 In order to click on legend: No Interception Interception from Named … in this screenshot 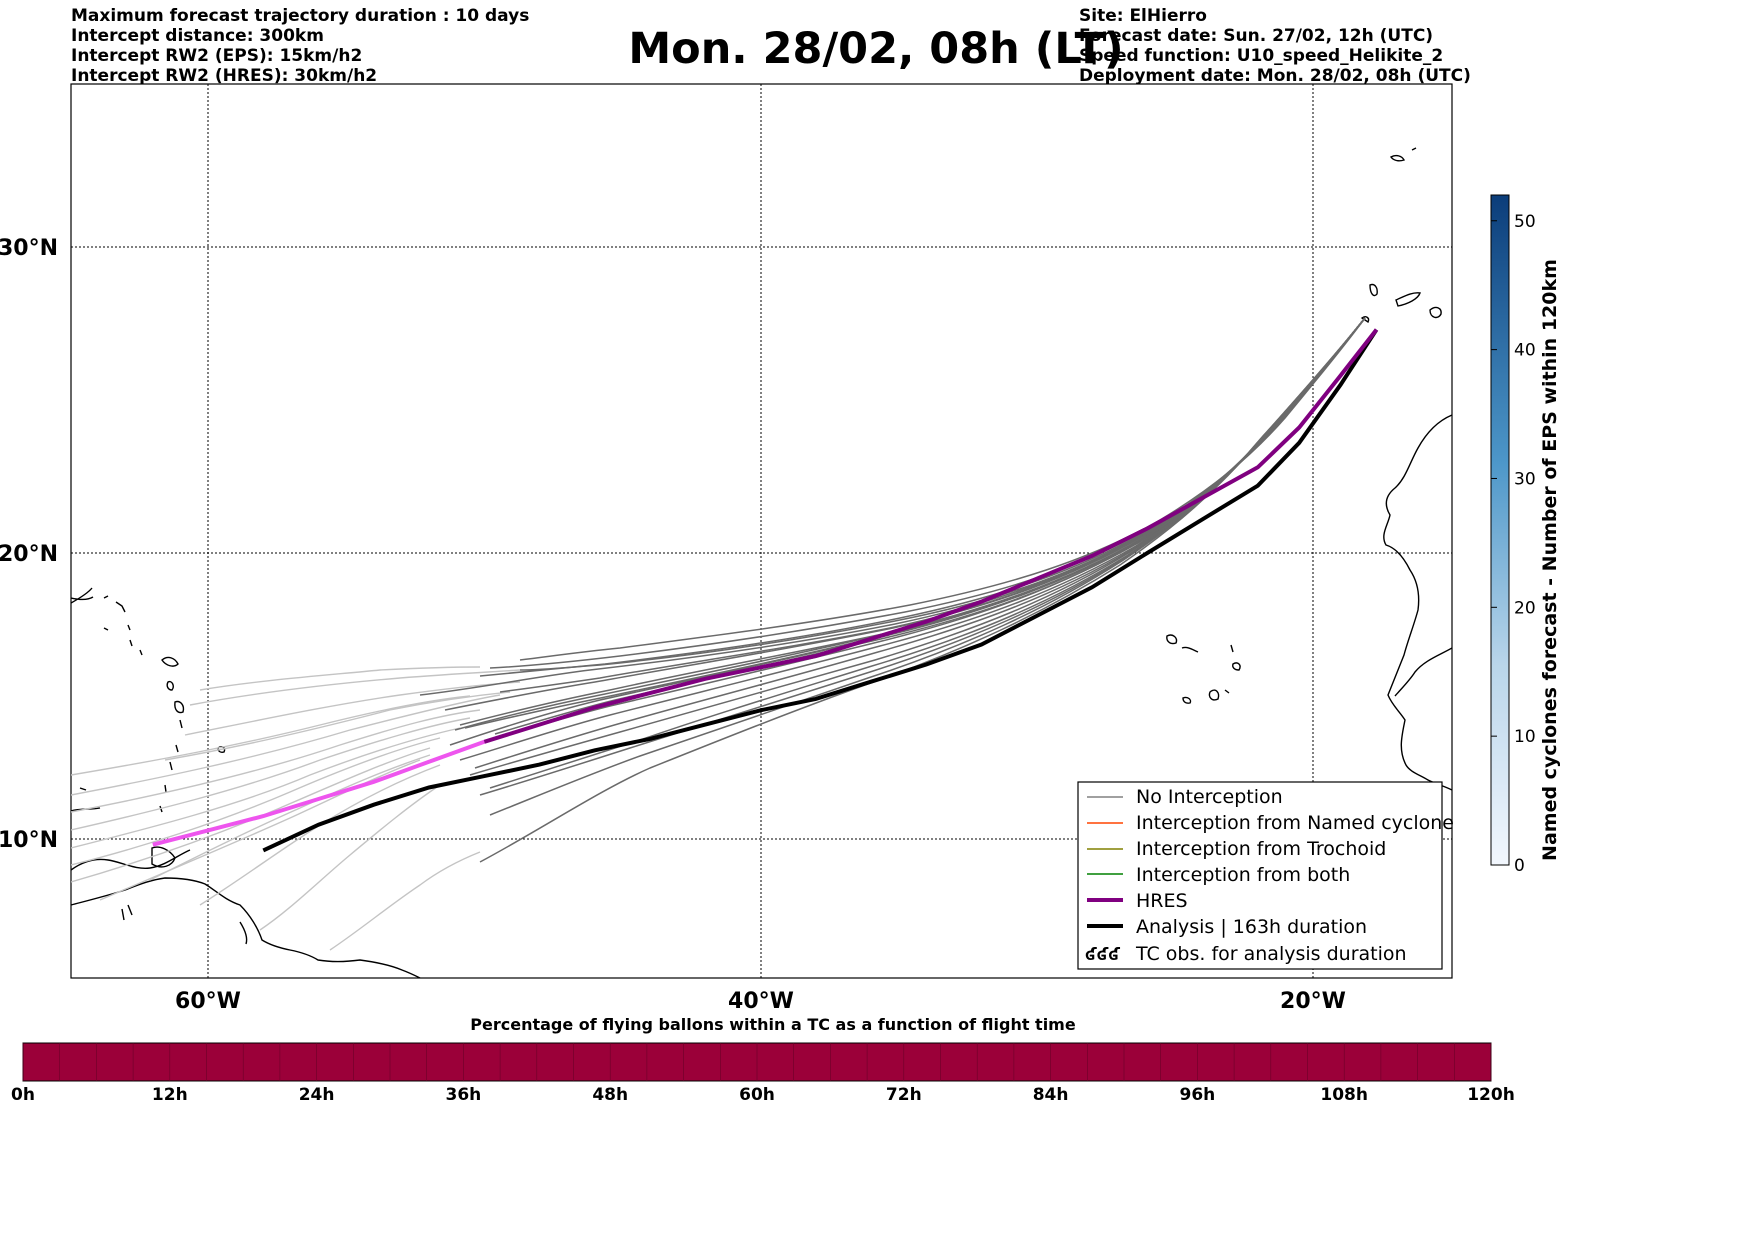, I will do `click(1265, 875)`.